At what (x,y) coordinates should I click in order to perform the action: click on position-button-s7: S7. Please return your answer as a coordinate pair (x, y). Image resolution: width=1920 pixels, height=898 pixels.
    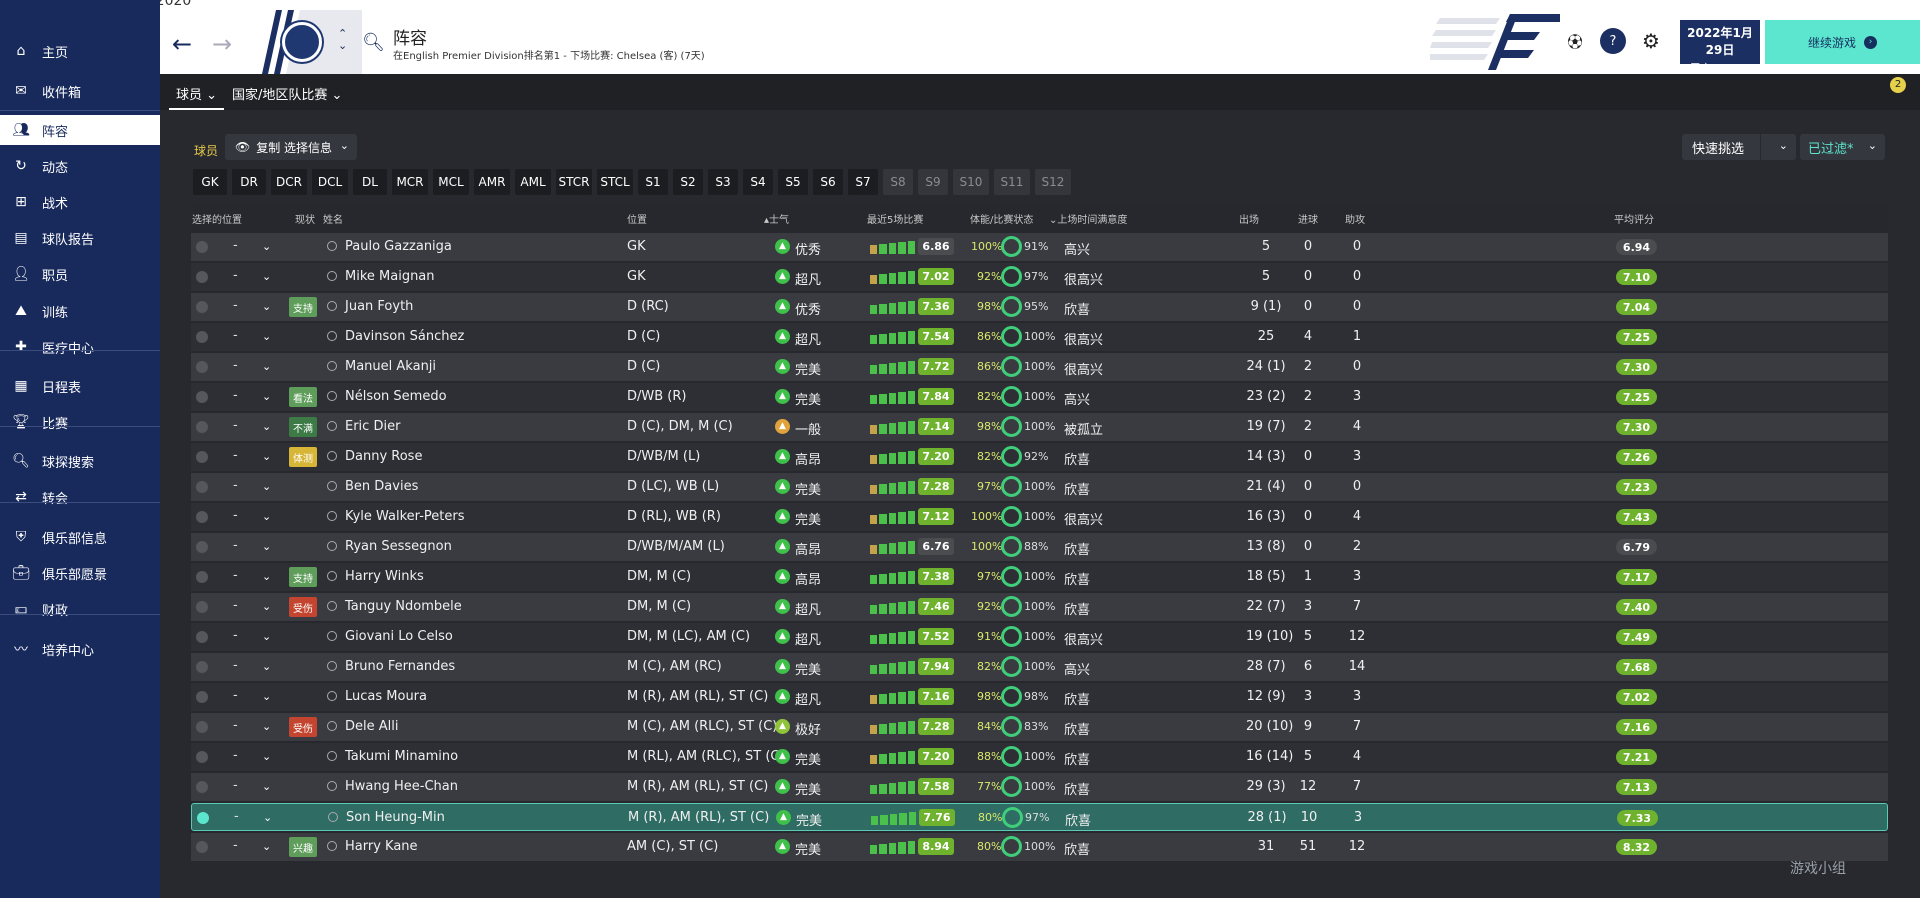
    Looking at the image, I should click on (863, 182).